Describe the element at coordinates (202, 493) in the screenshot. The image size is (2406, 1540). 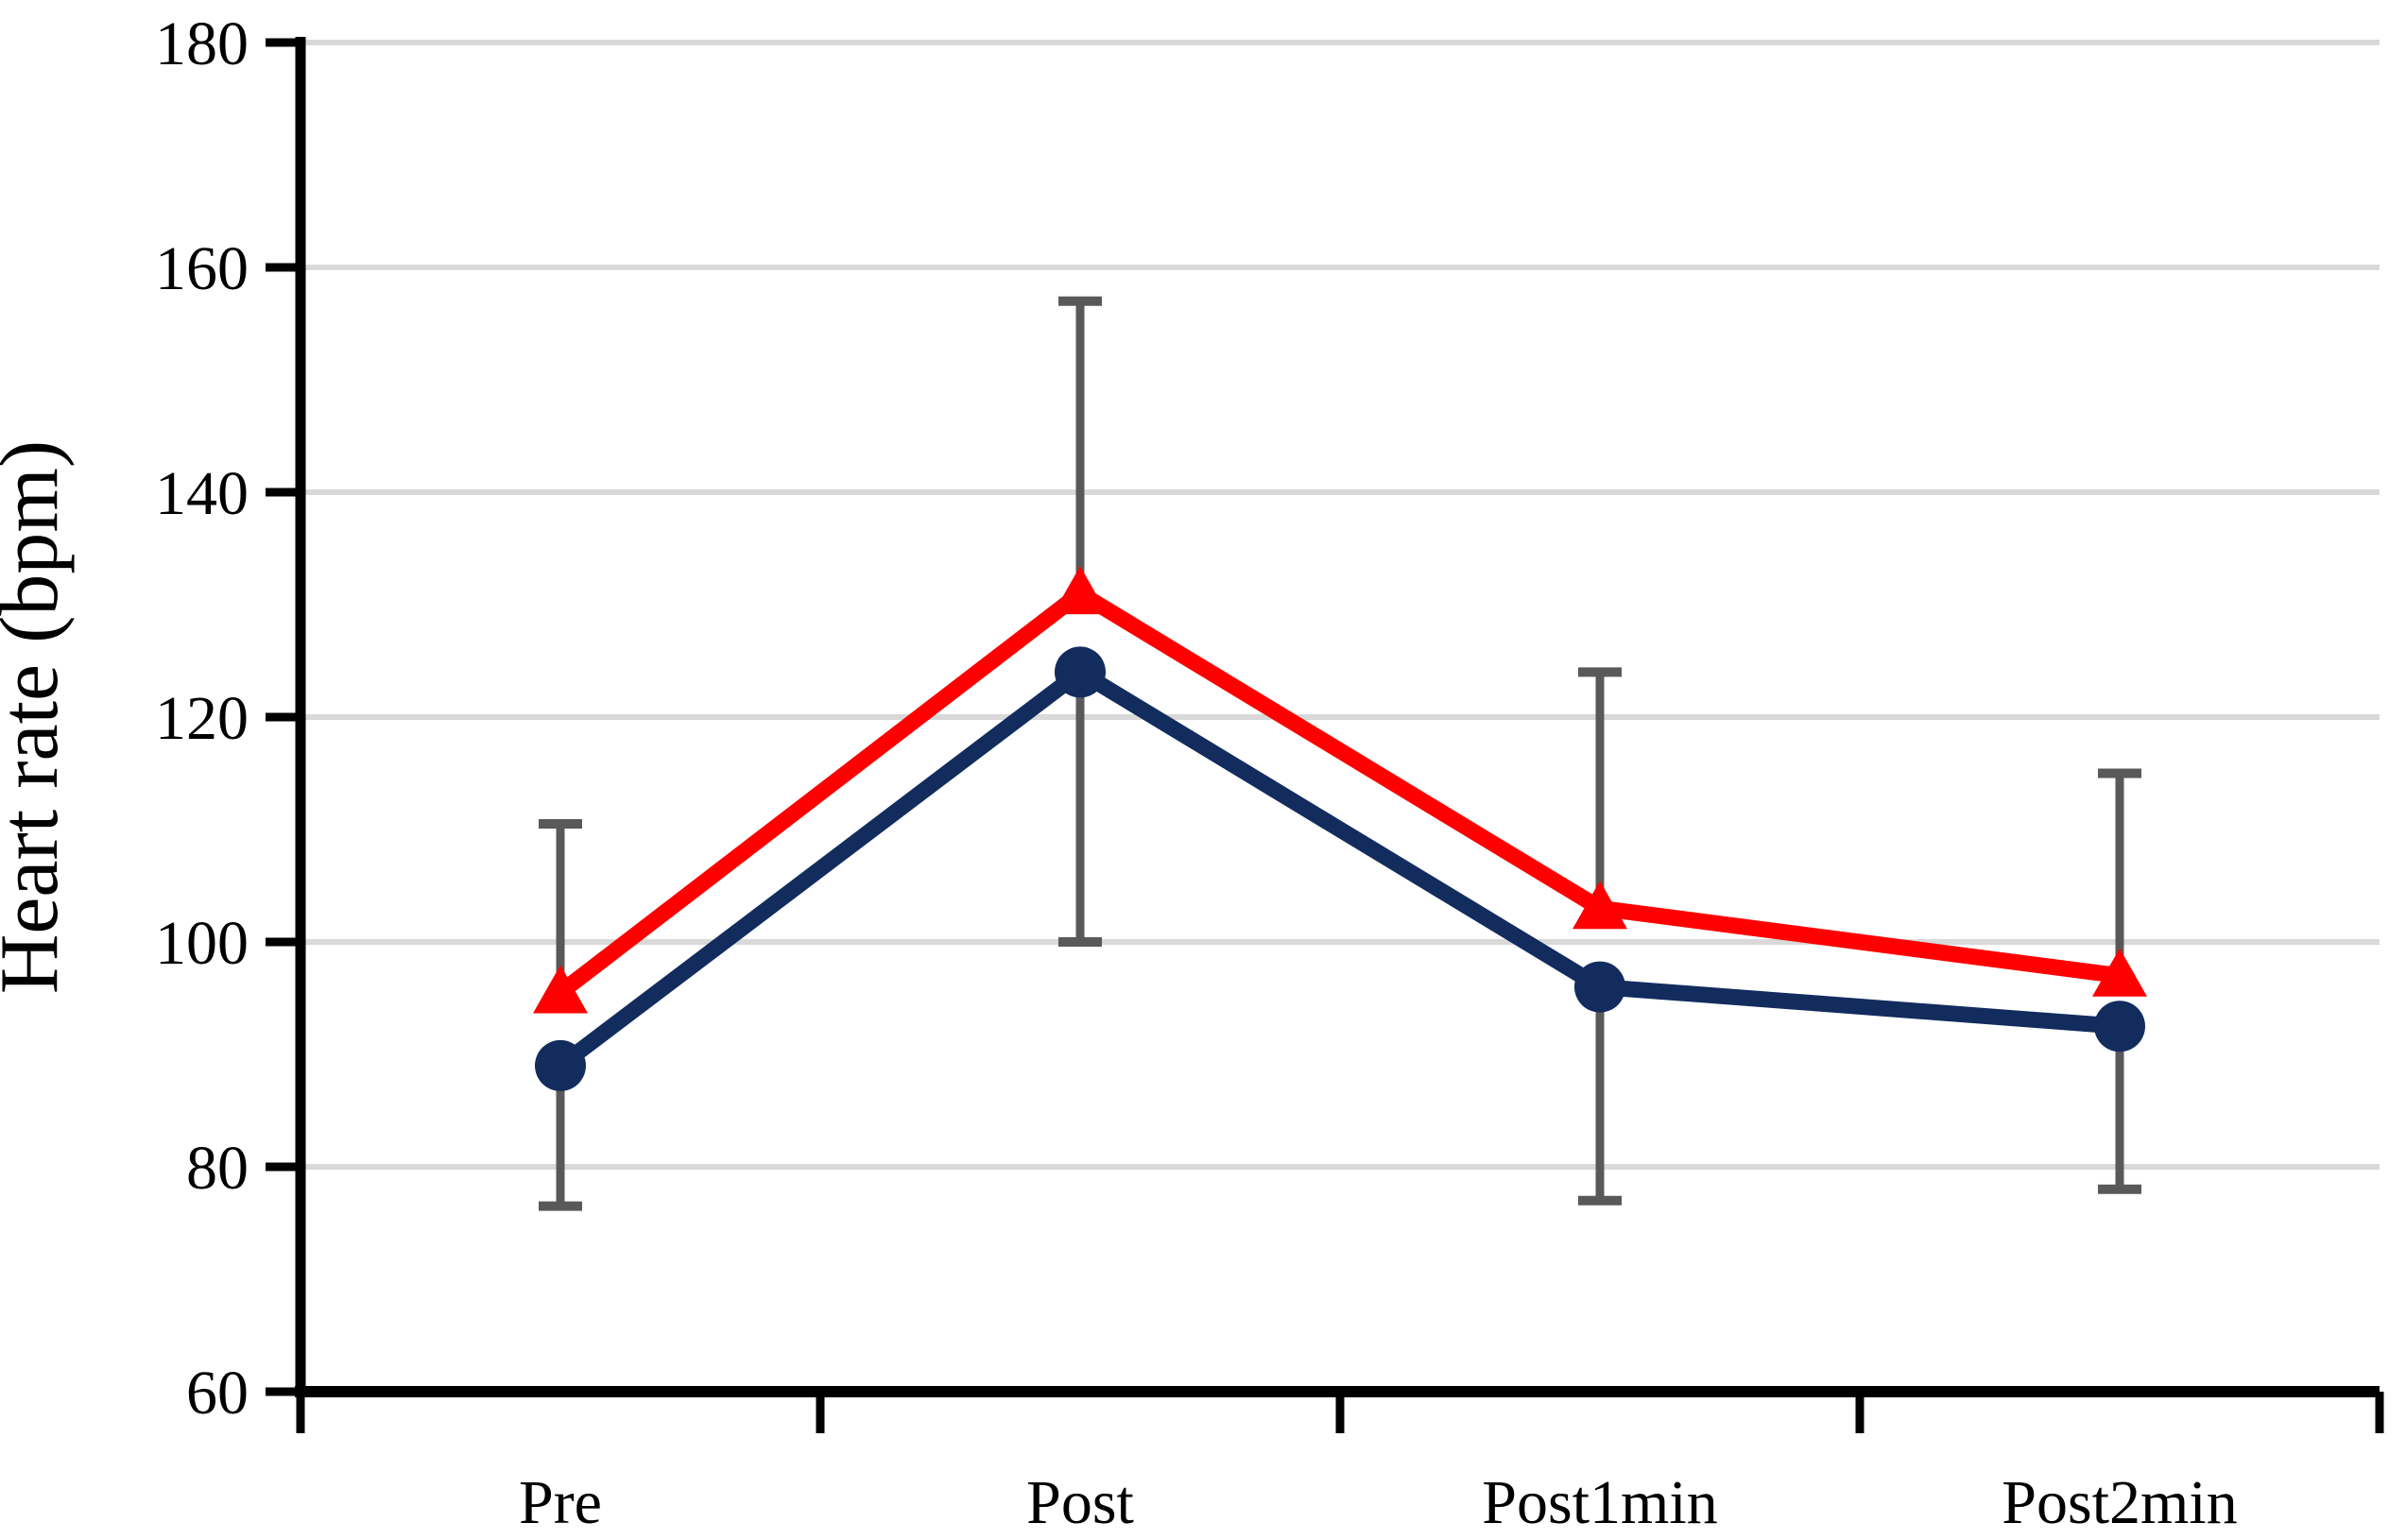
I see `y-tick-label: 140` at that location.